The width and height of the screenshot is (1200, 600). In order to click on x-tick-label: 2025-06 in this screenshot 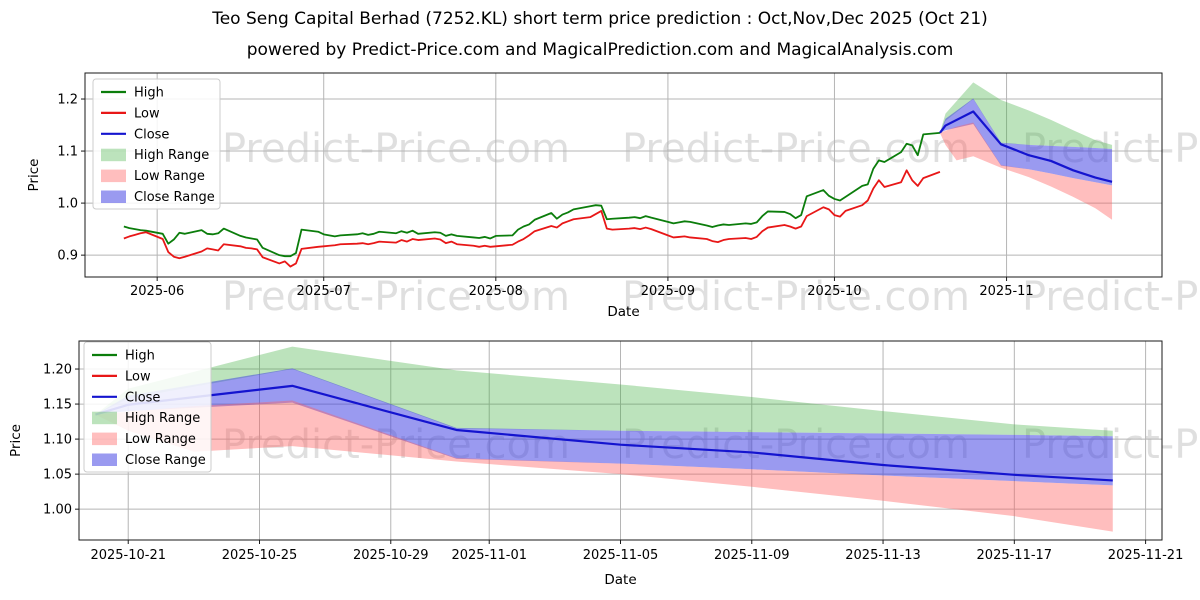, I will do `click(157, 291)`.